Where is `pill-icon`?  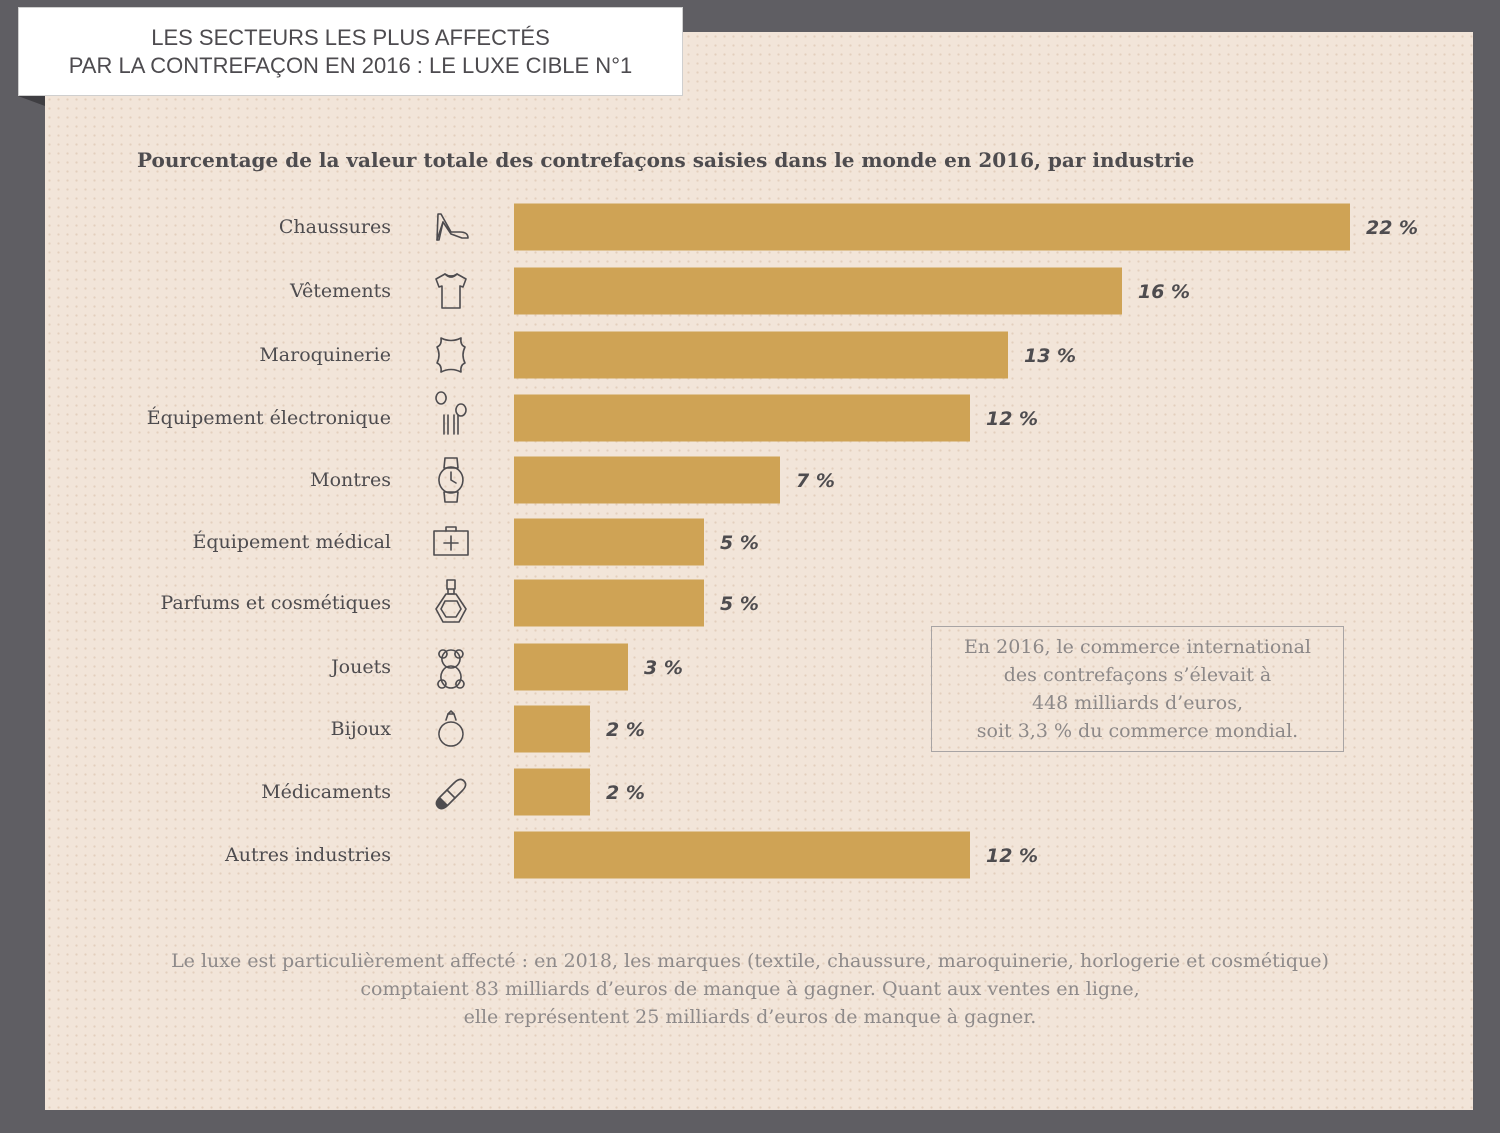
pill-icon is located at coordinates (451, 794).